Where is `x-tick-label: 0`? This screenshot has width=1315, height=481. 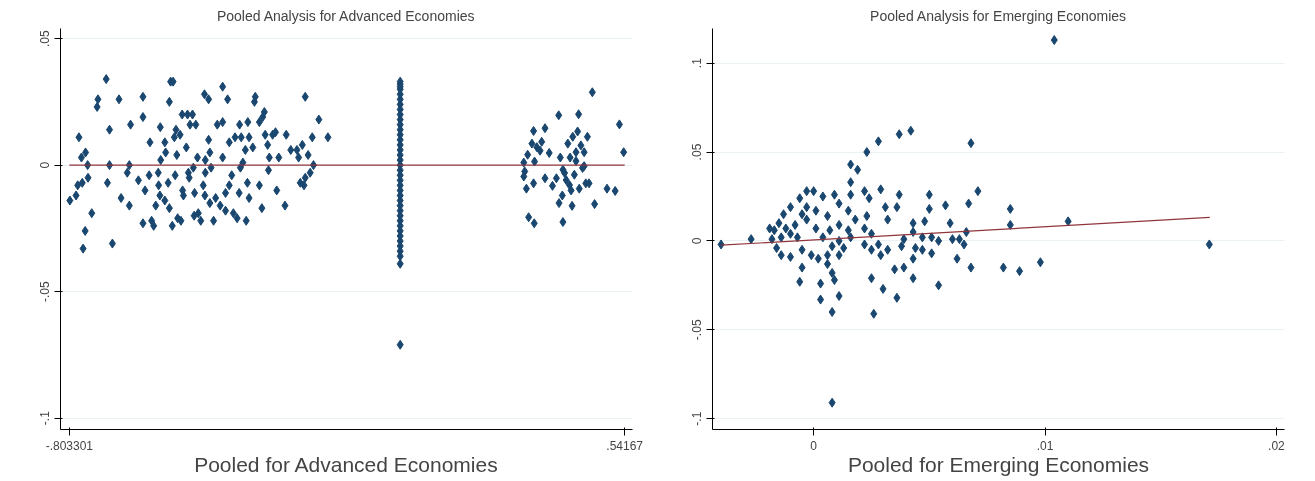
x-tick-label: 0 is located at coordinates (814, 445).